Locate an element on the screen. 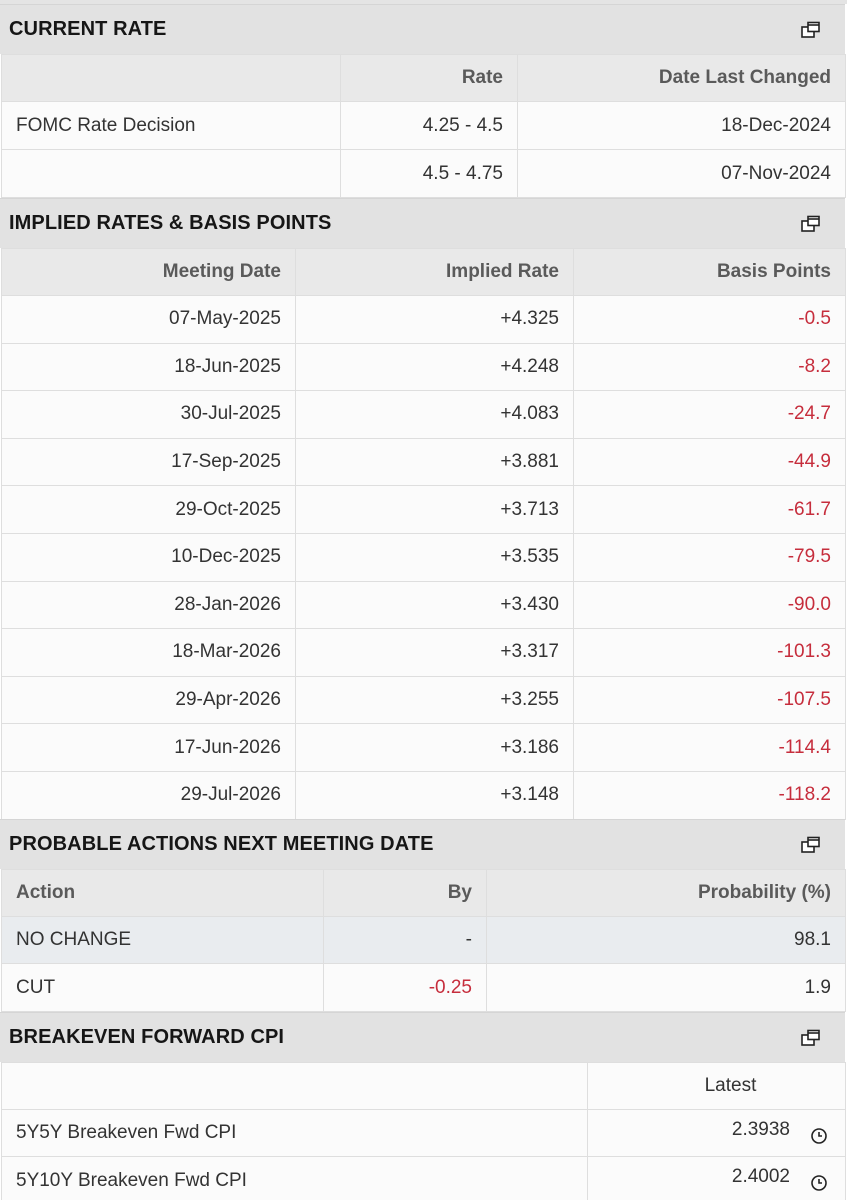 The width and height of the screenshot is (847, 1200). implied-rate: +3.713 is located at coordinates (434, 509).